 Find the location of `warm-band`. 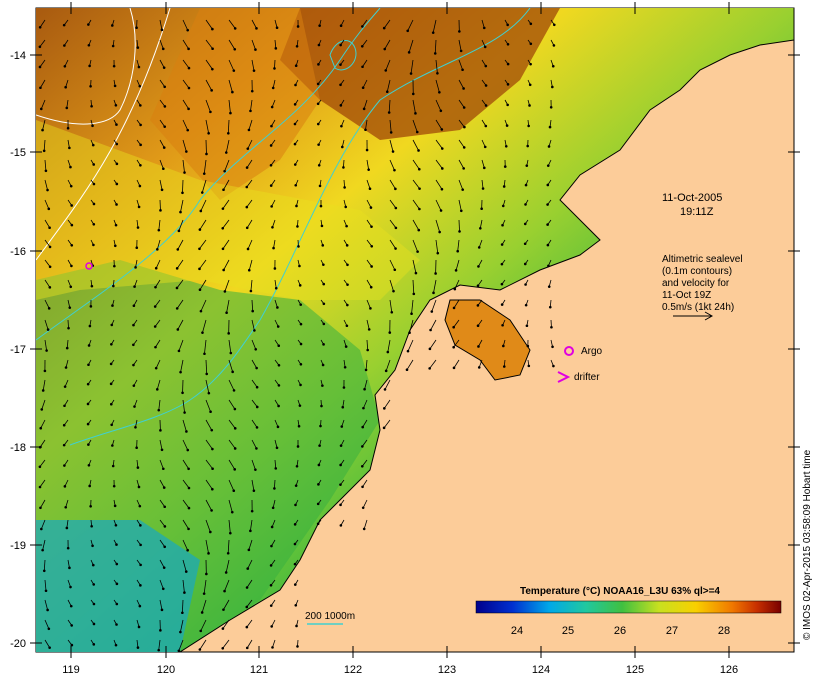

warm-band is located at coordinates (235, 104).